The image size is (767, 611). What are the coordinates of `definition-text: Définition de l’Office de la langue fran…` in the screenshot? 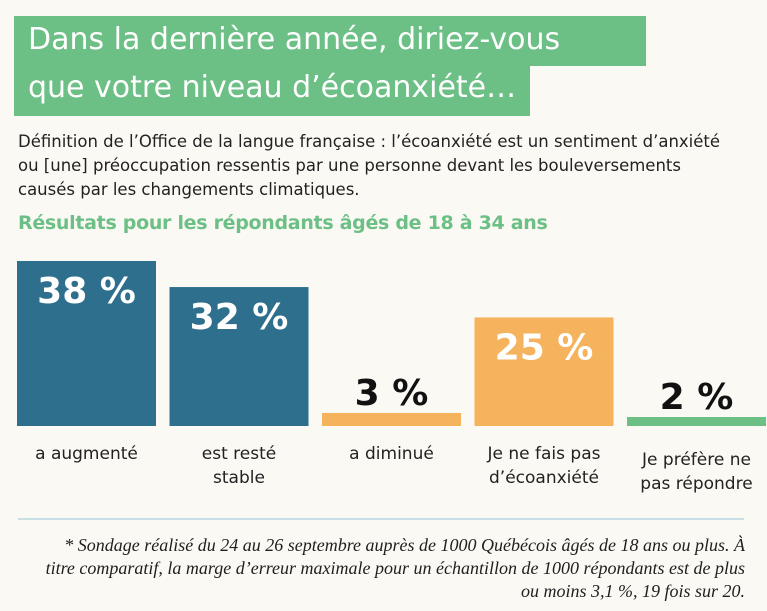 It's located at (369, 165).